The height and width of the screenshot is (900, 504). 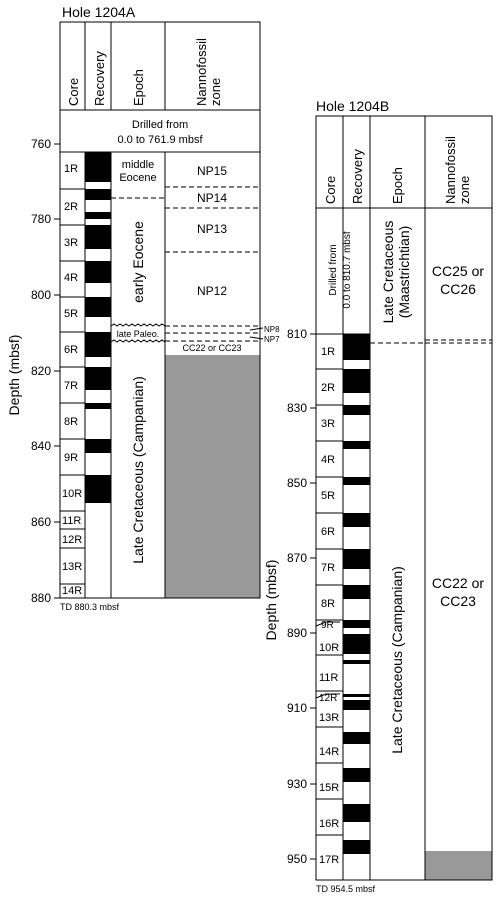 I want to click on hole-a-tick: 800, so click(x=41, y=295).